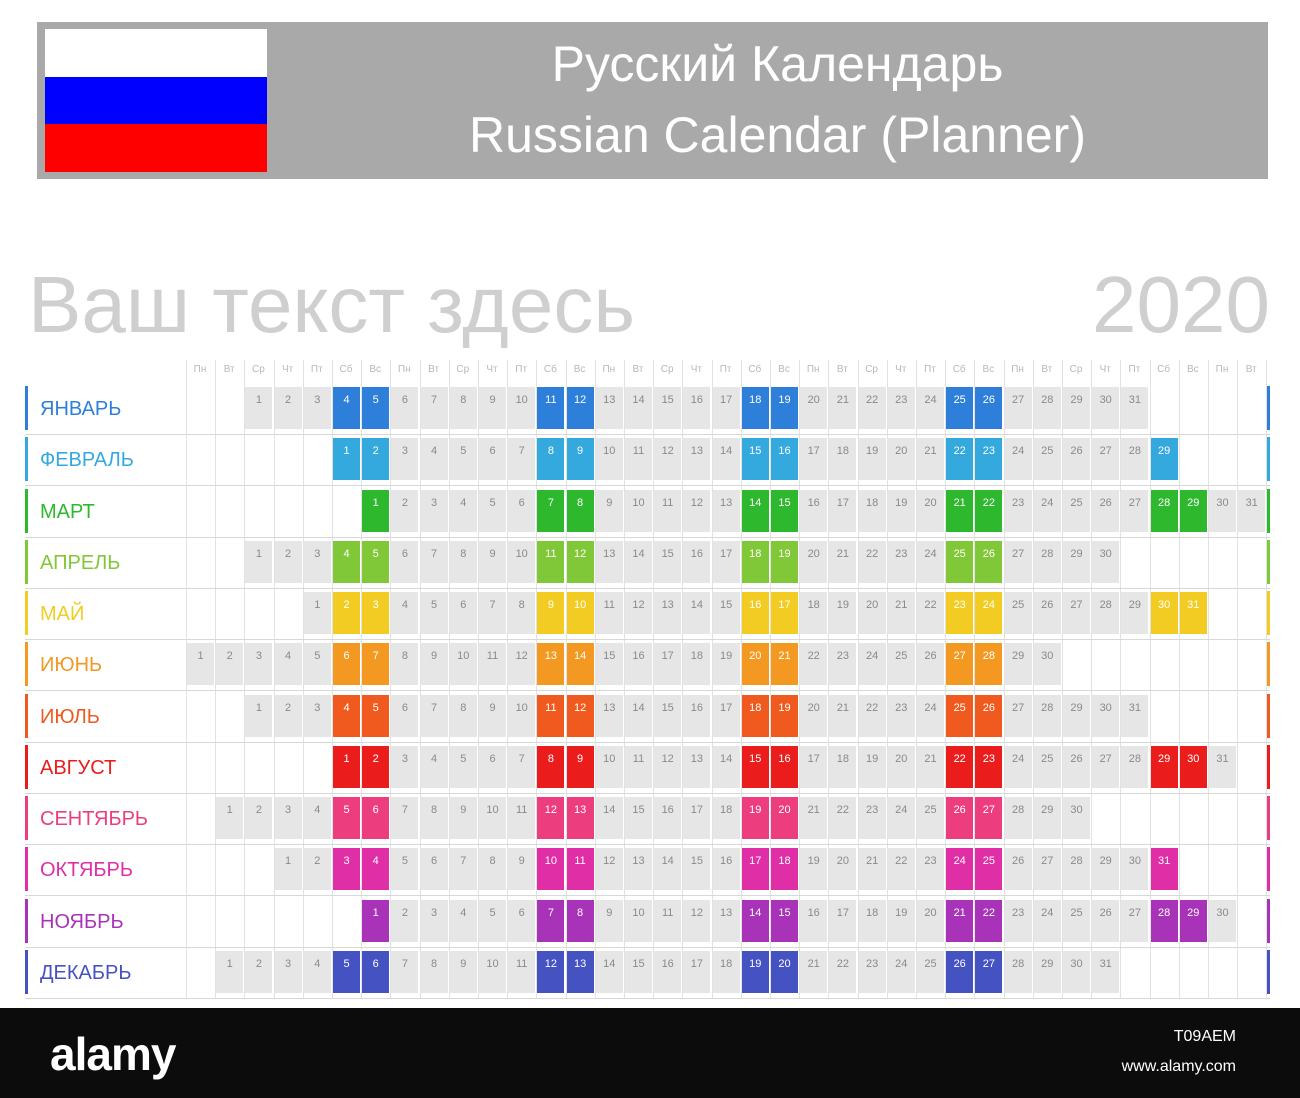 The image size is (1300, 1098). Describe the element at coordinates (156, 100) in the screenshot. I see `flag-stripe-blue` at that location.